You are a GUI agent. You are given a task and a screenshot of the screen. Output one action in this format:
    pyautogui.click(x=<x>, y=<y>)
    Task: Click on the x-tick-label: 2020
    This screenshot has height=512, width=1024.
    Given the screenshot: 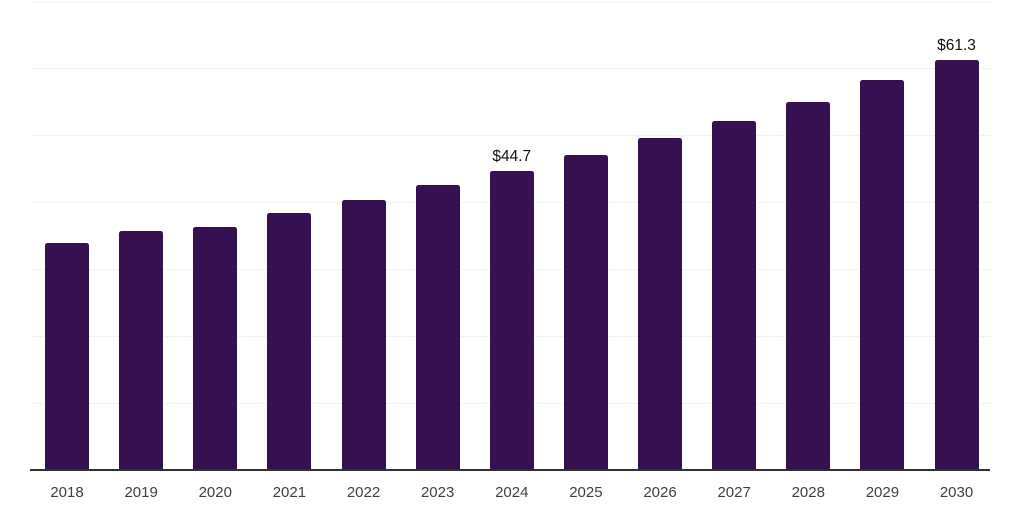 What is the action you would take?
    pyautogui.click(x=215, y=492)
    